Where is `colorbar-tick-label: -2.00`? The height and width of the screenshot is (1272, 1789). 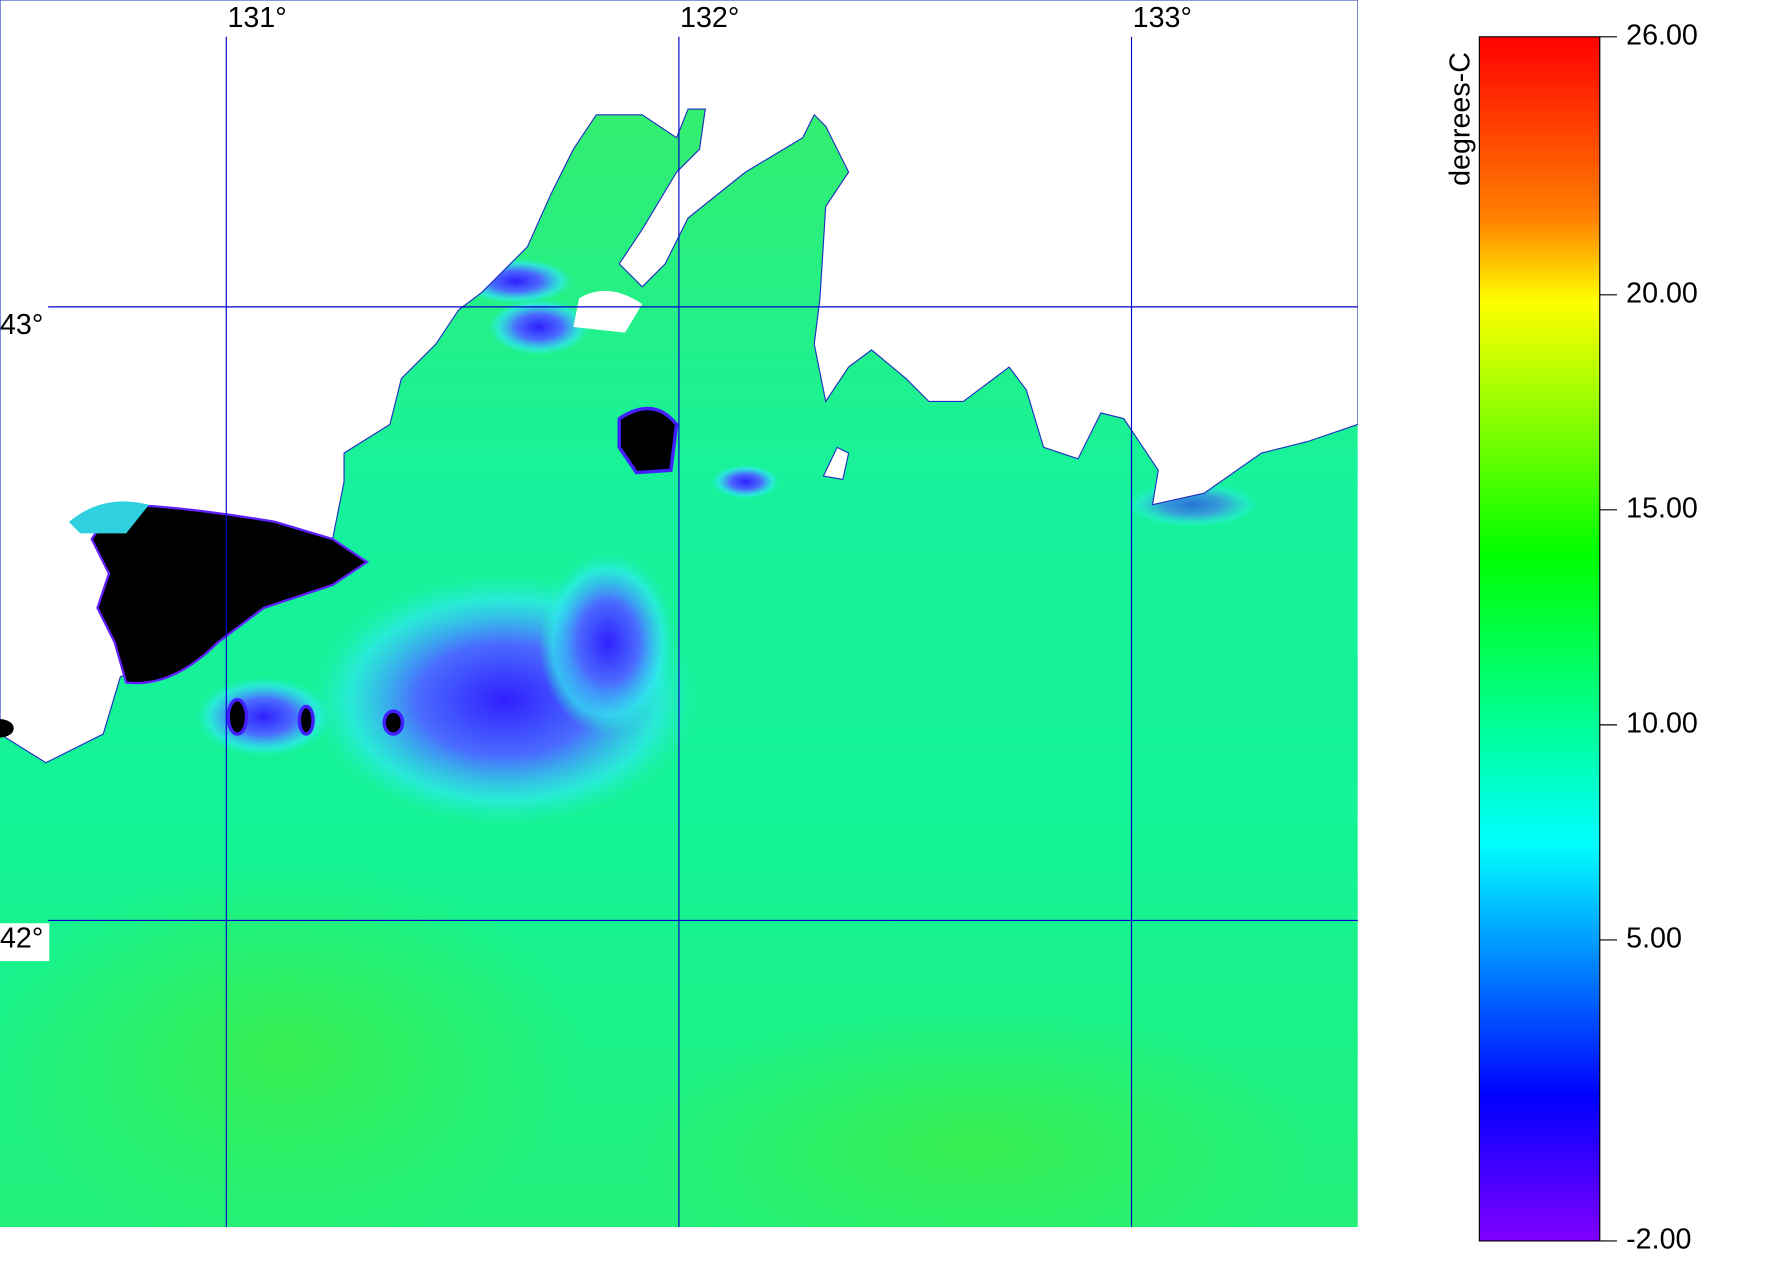
colorbar-tick-label: -2.00 is located at coordinates (1658, 1240).